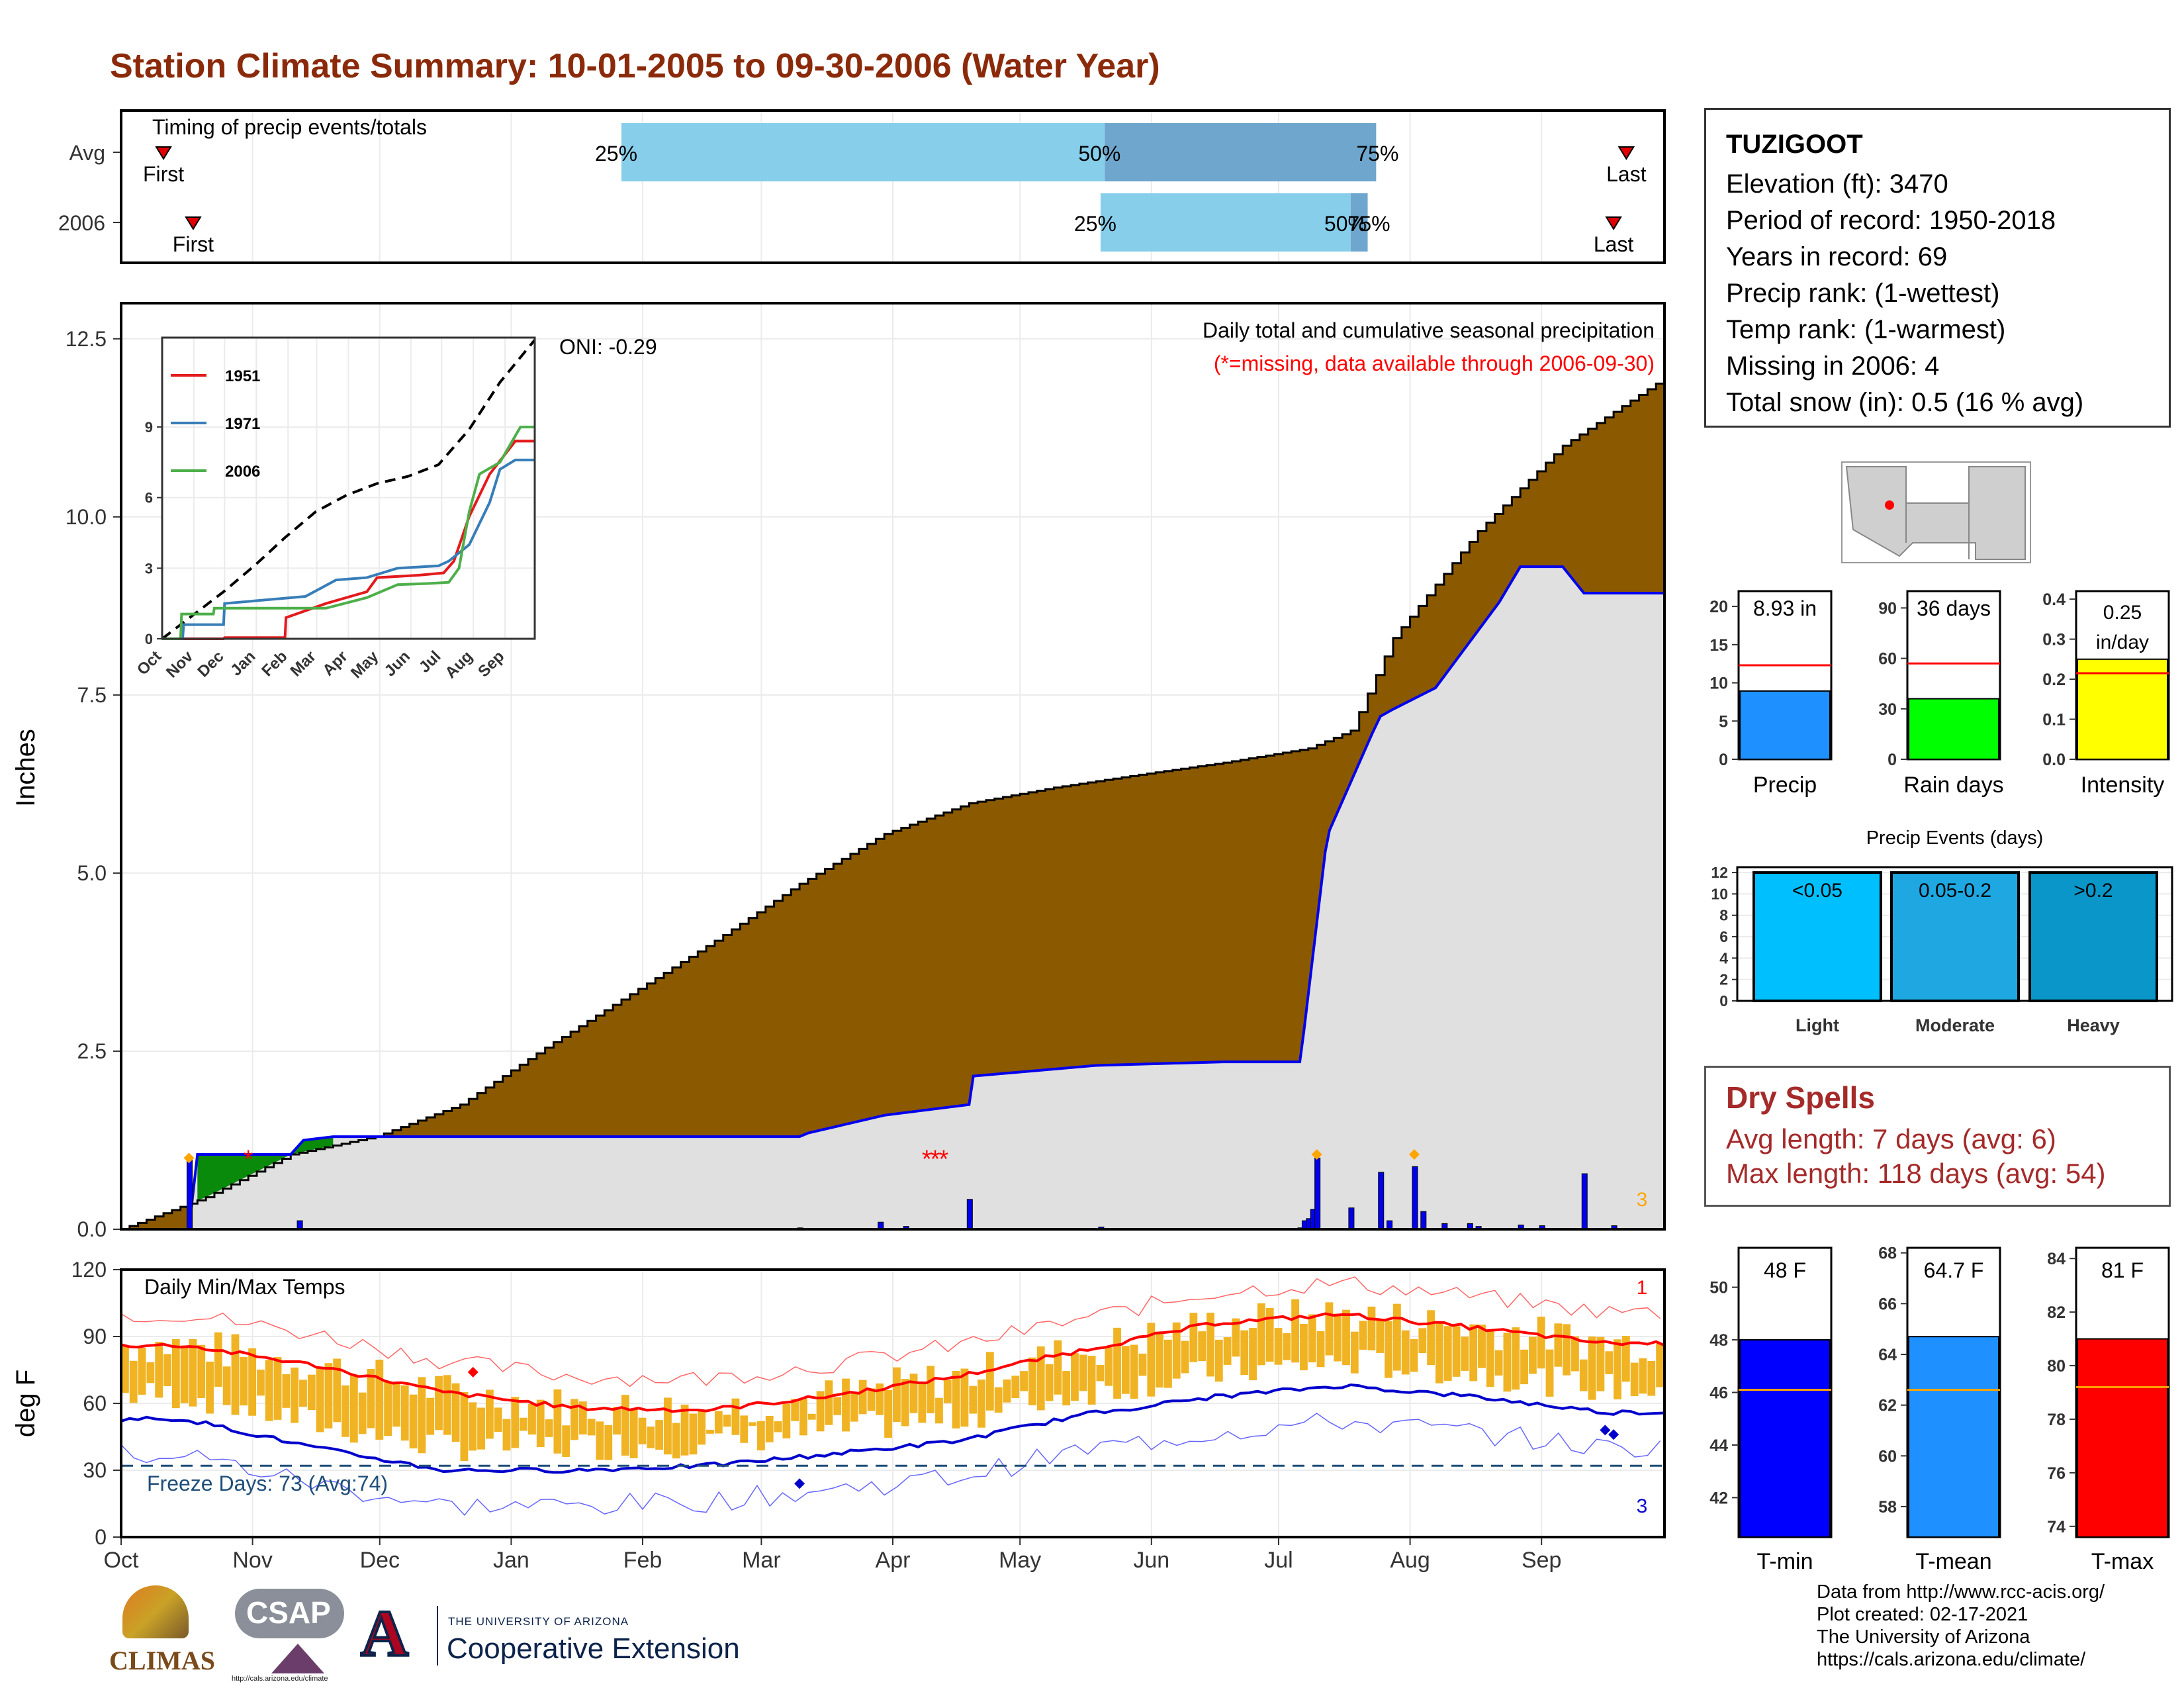 The height and width of the screenshot is (1688, 2184). What do you see at coordinates (1794, 144) in the screenshot?
I see `station-name: TUZIGOOT` at bounding box center [1794, 144].